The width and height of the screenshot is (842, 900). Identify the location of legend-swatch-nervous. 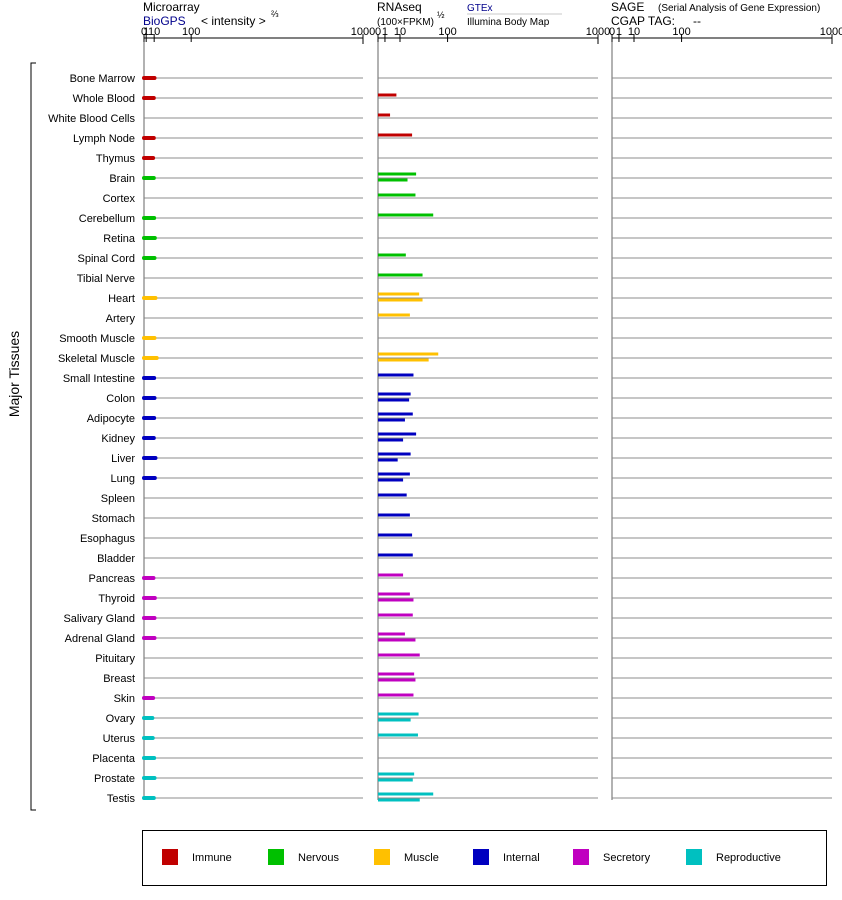
(276, 857).